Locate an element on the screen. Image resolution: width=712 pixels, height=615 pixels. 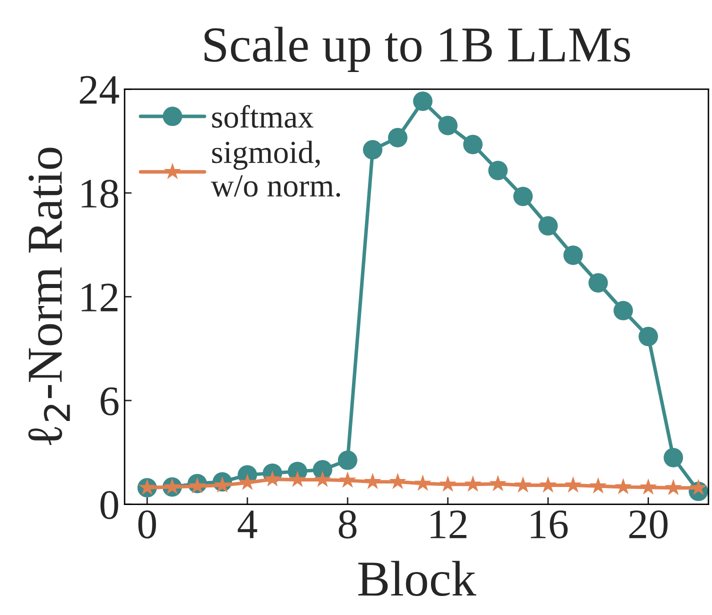
y-tick-label: 6 is located at coordinates (109, 401).